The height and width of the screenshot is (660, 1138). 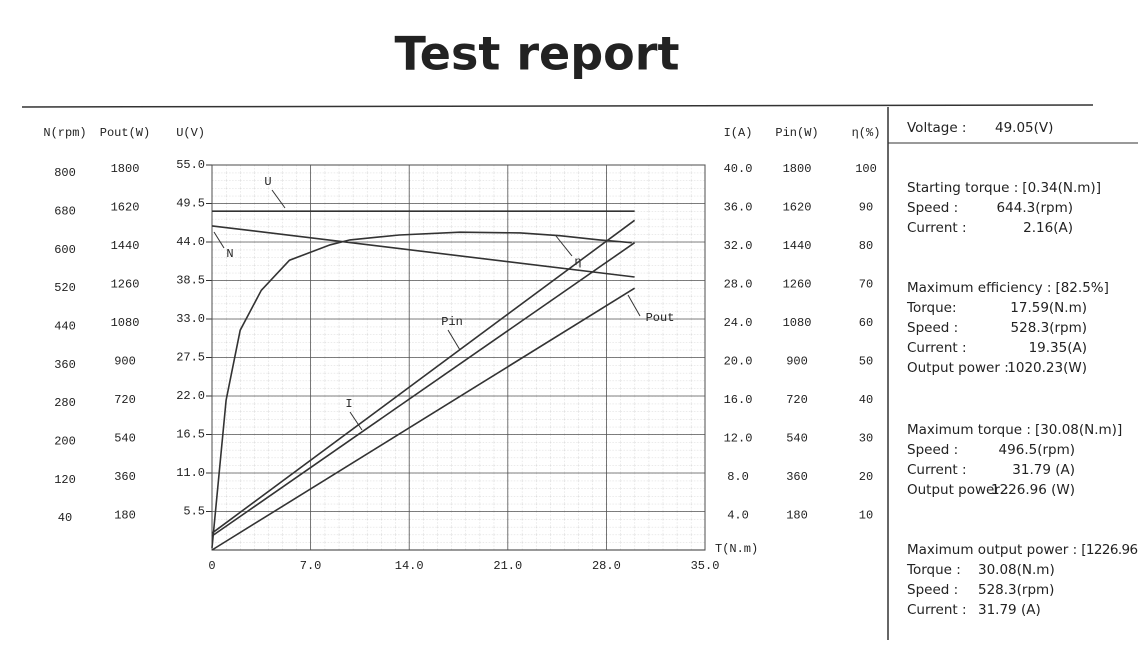 What do you see at coordinates (423, 251) in the screenshot?
I see `series-line` at bounding box center [423, 251].